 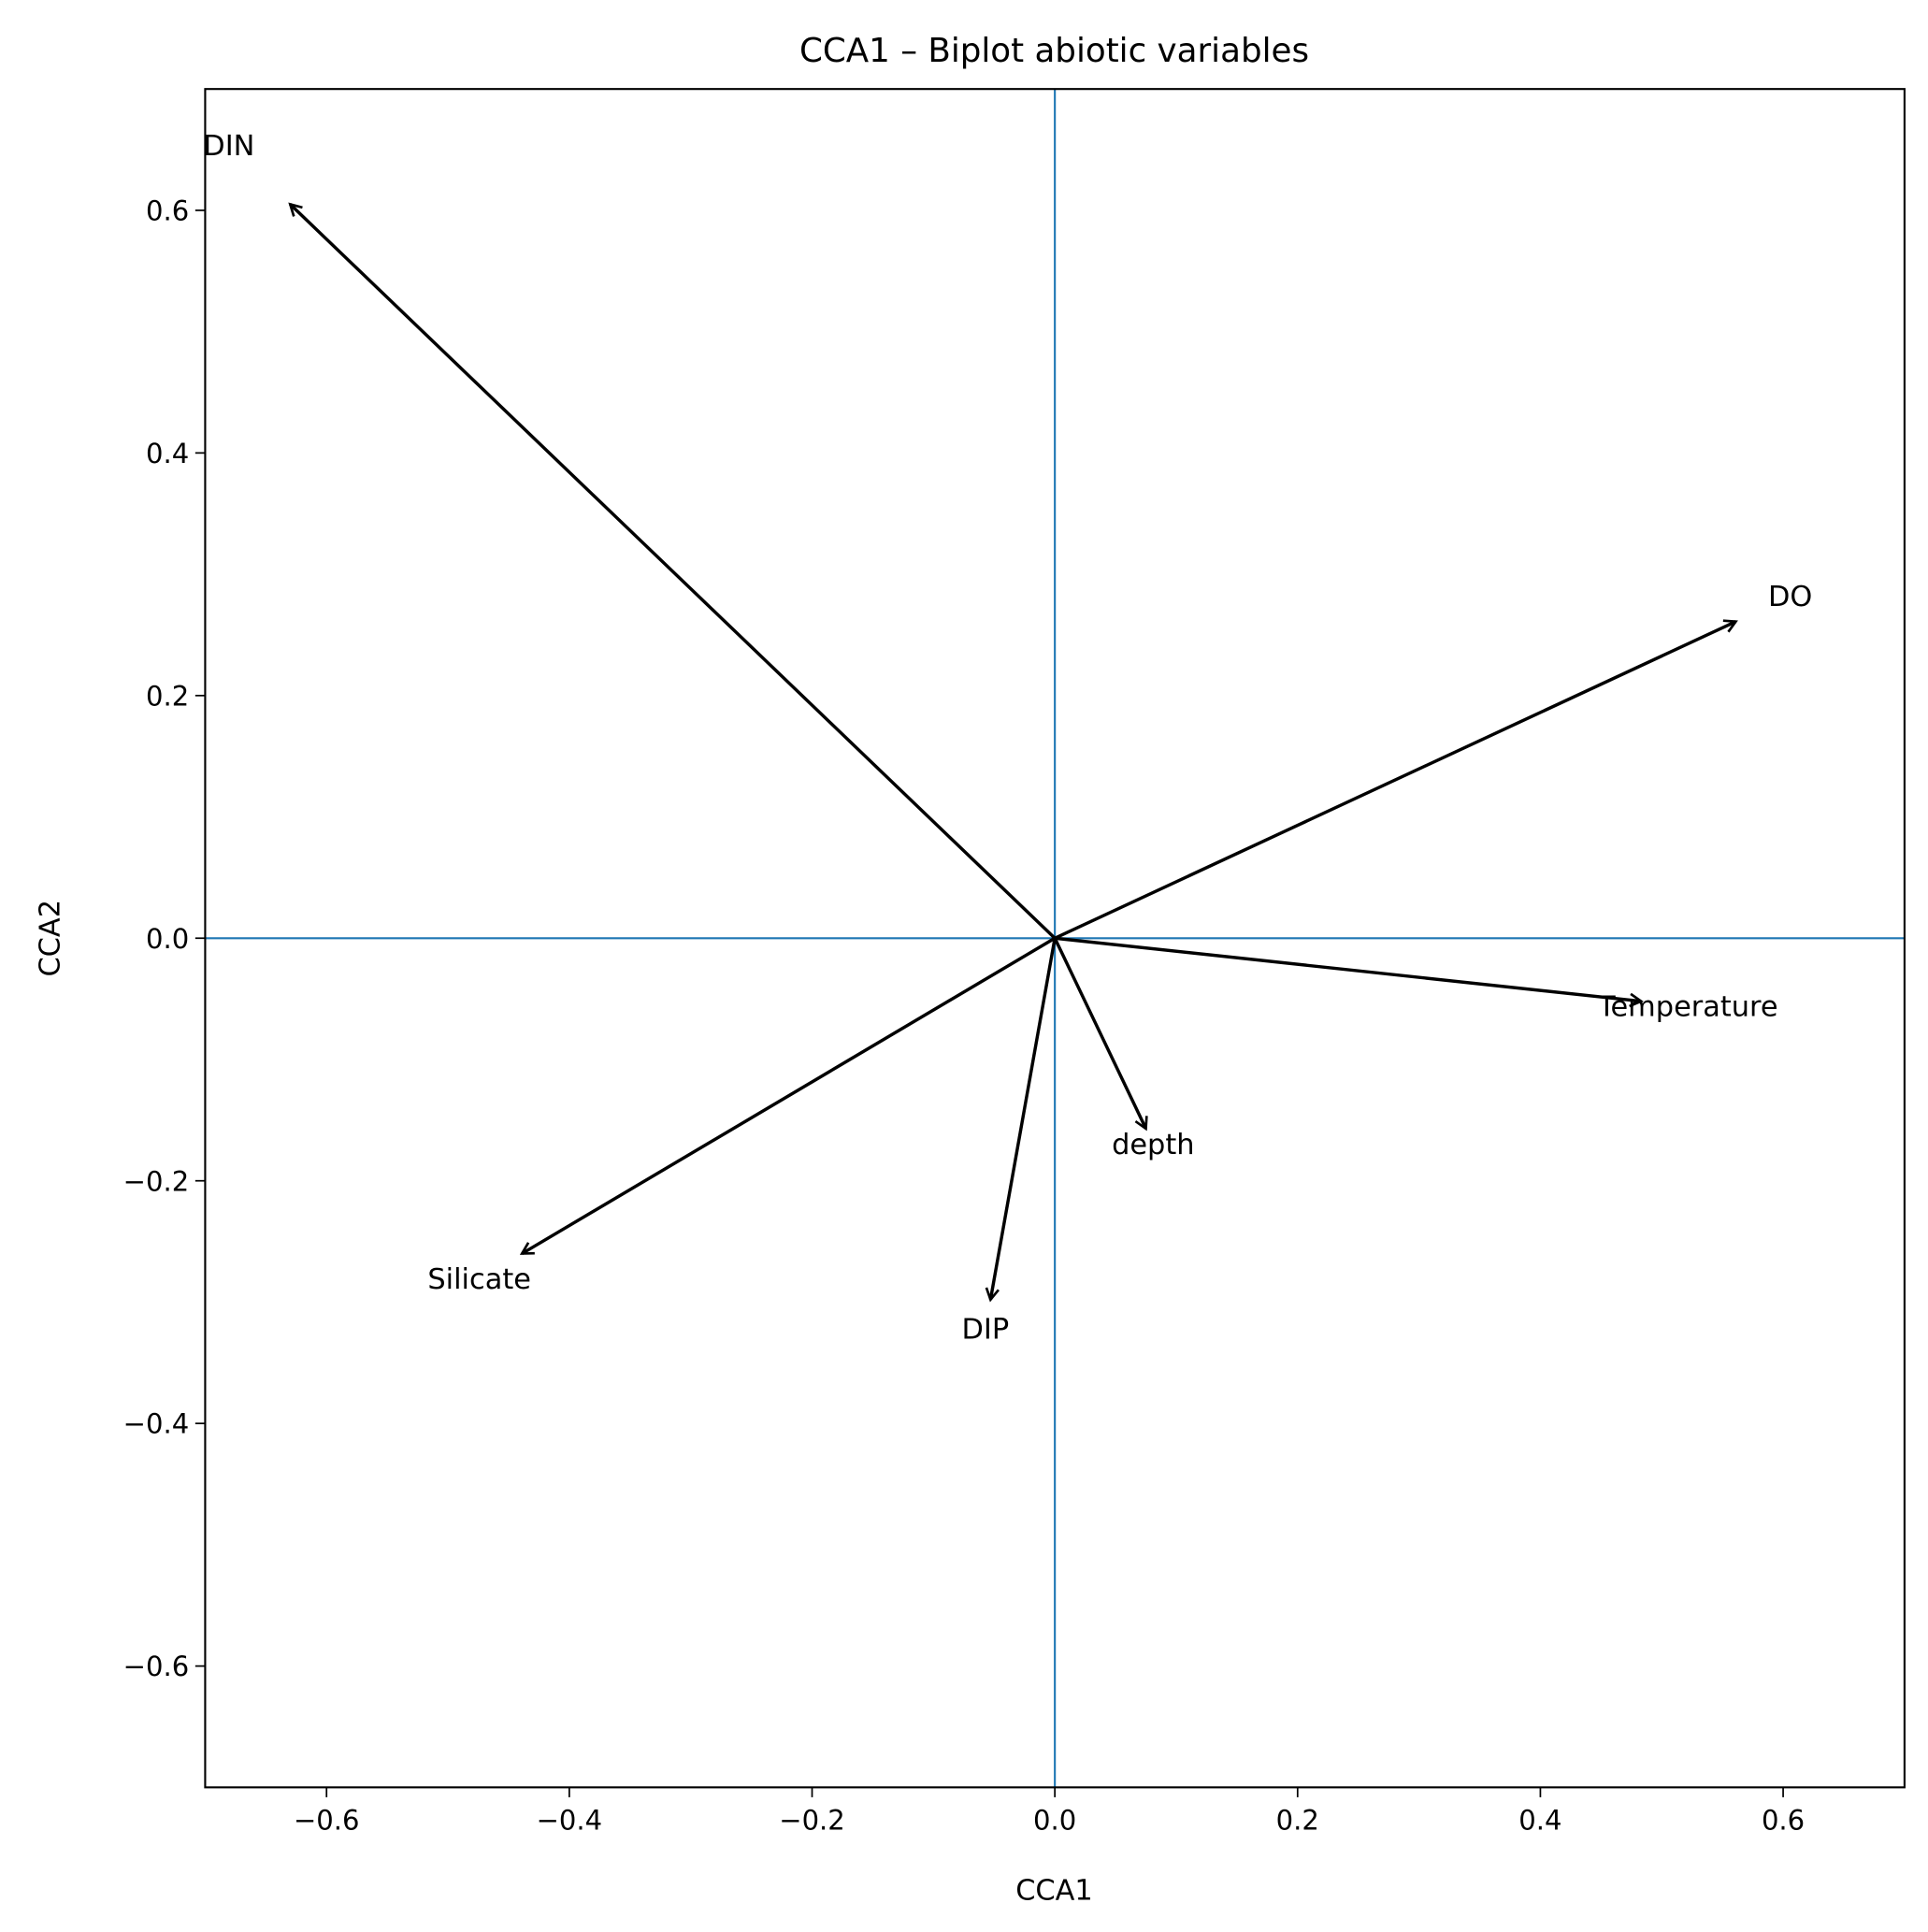 What do you see at coordinates (570, 1820) in the screenshot?
I see `x-tick-label: −0.4` at bounding box center [570, 1820].